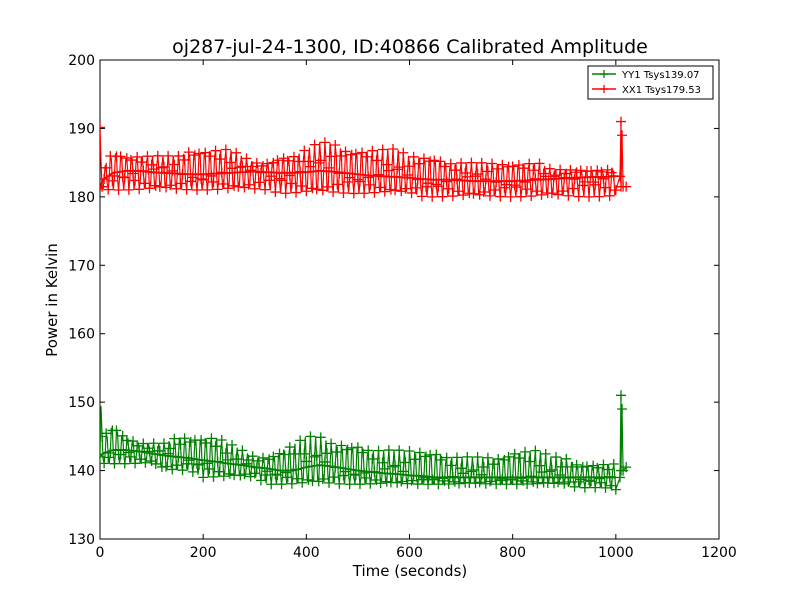 This screenshot has width=800, height=600. What do you see at coordinates (366, 442) in the screenshot?
I see `series-markers` at bounding box center [366, 442].